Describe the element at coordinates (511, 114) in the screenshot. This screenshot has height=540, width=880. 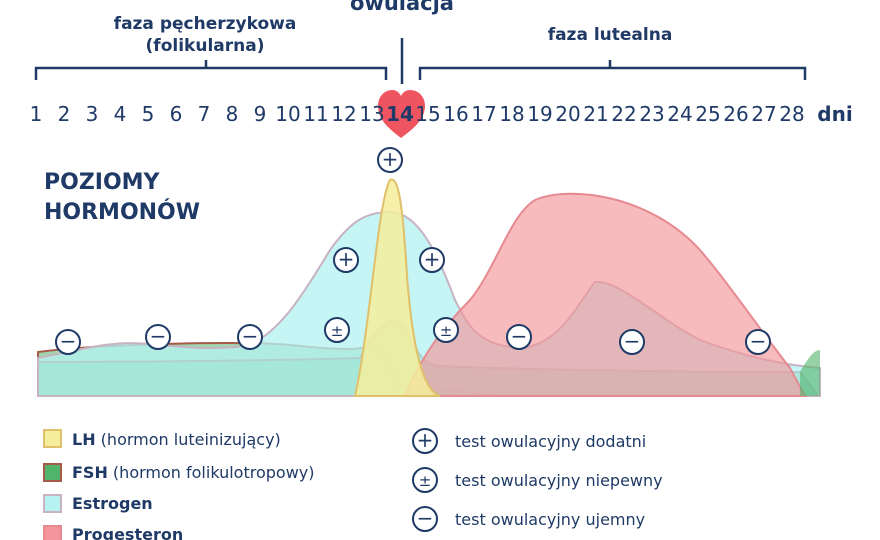
I see `day-label: 18` at that location.